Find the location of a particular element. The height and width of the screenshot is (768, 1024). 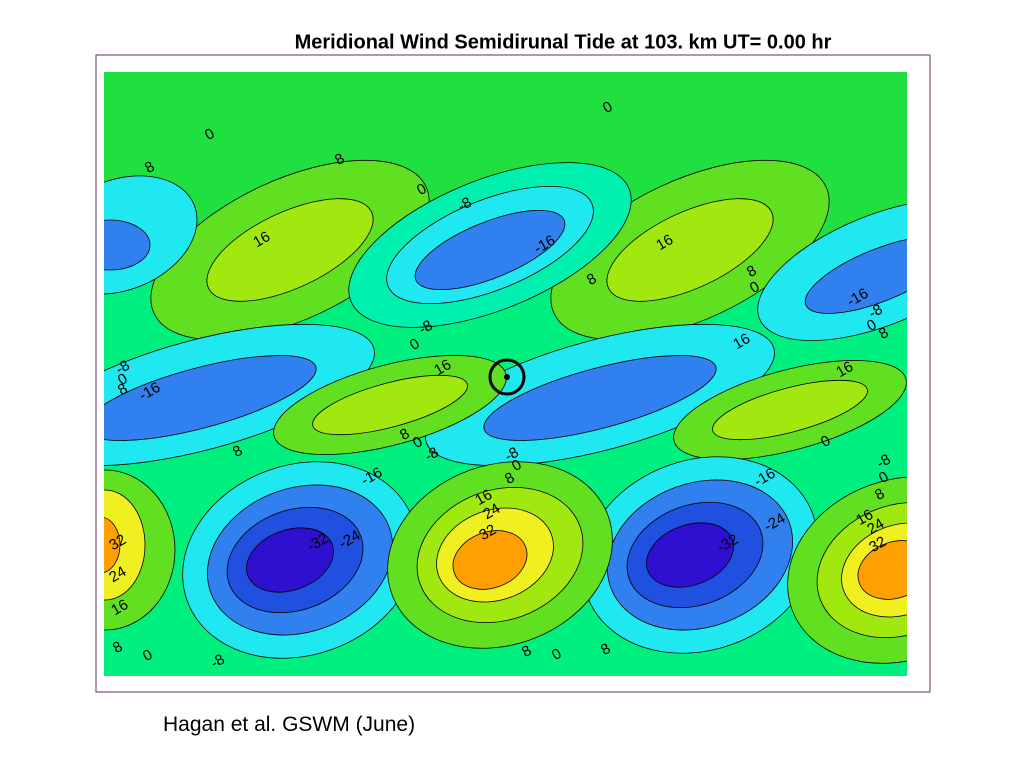

caption: Hagan et al. GSWM (June) is located at coordinates (289, 724).